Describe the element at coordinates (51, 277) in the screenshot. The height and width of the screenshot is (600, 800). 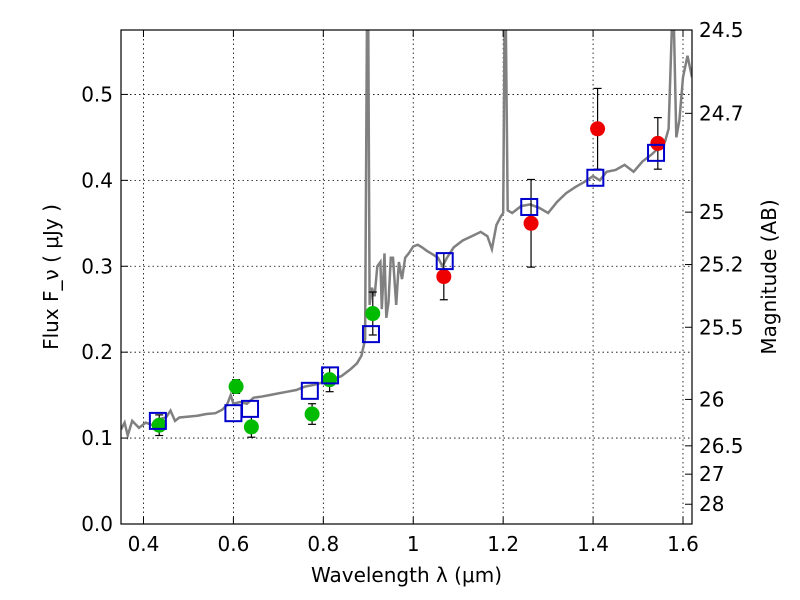
I see `y-axis-label: Flux F_ν ( μJy )` at that location.